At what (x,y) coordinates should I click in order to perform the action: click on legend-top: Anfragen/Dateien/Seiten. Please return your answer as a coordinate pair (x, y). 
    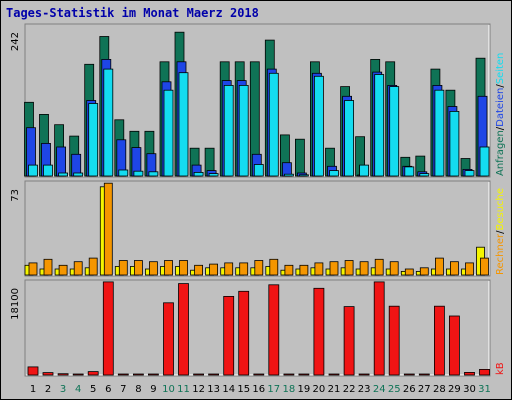
    Looking at the image, I should click on (500, 114).